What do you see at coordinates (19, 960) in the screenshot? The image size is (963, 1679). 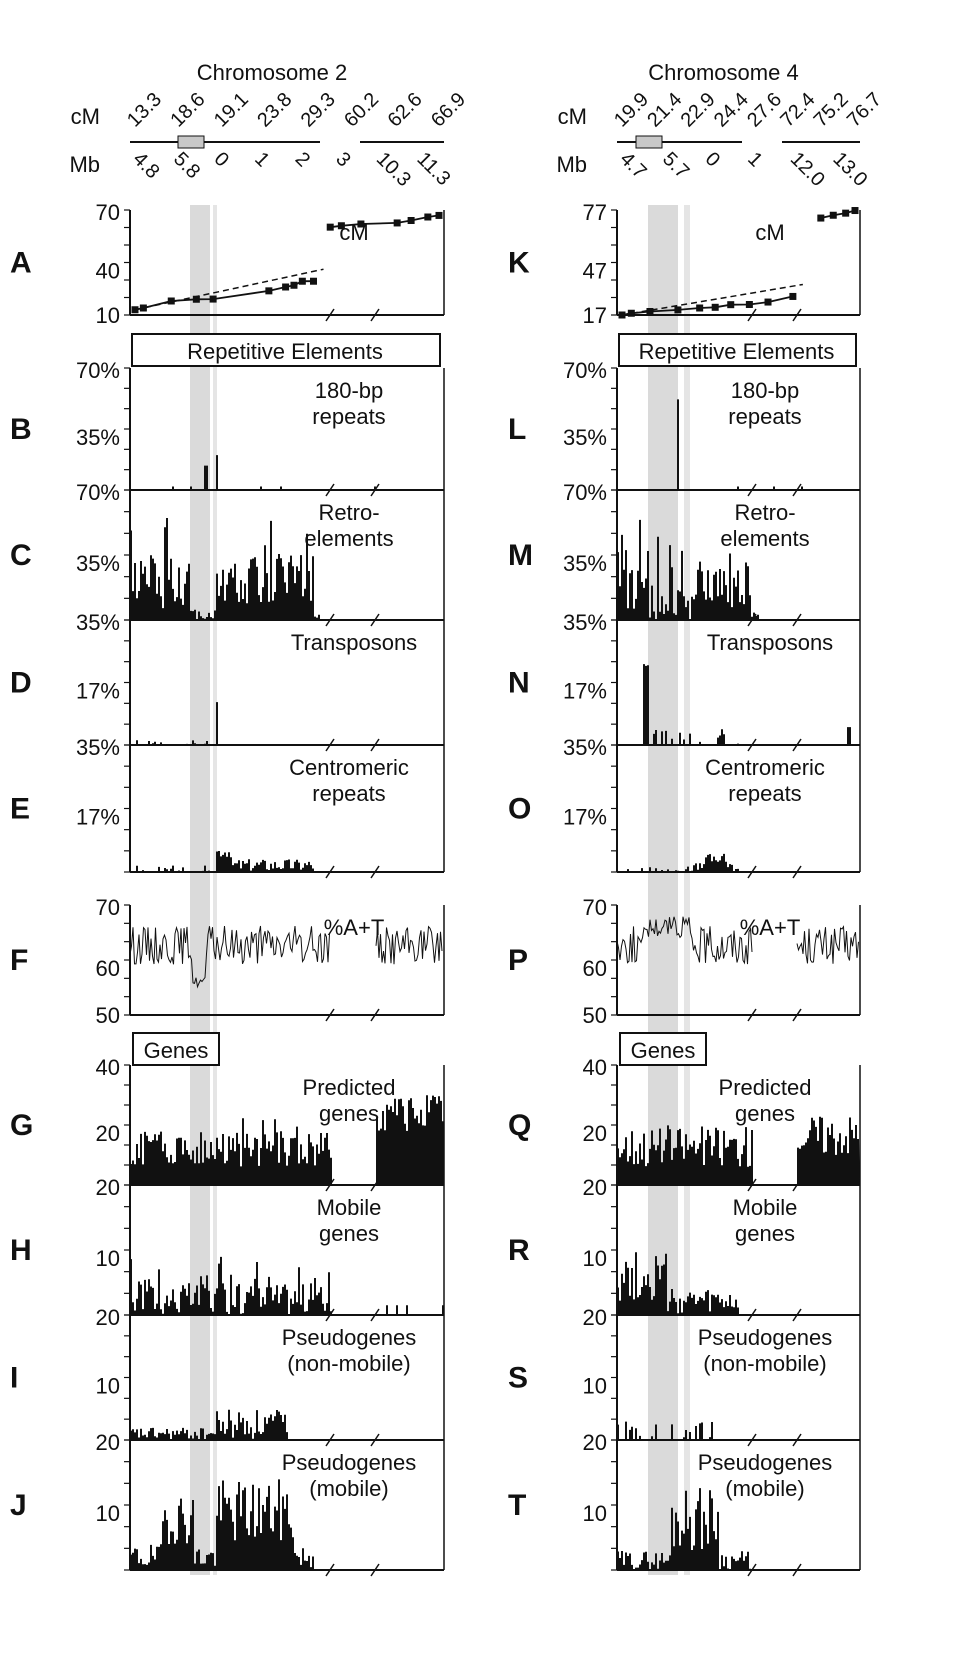 I see `panel-letter: F` at bounding box center [19, 960].